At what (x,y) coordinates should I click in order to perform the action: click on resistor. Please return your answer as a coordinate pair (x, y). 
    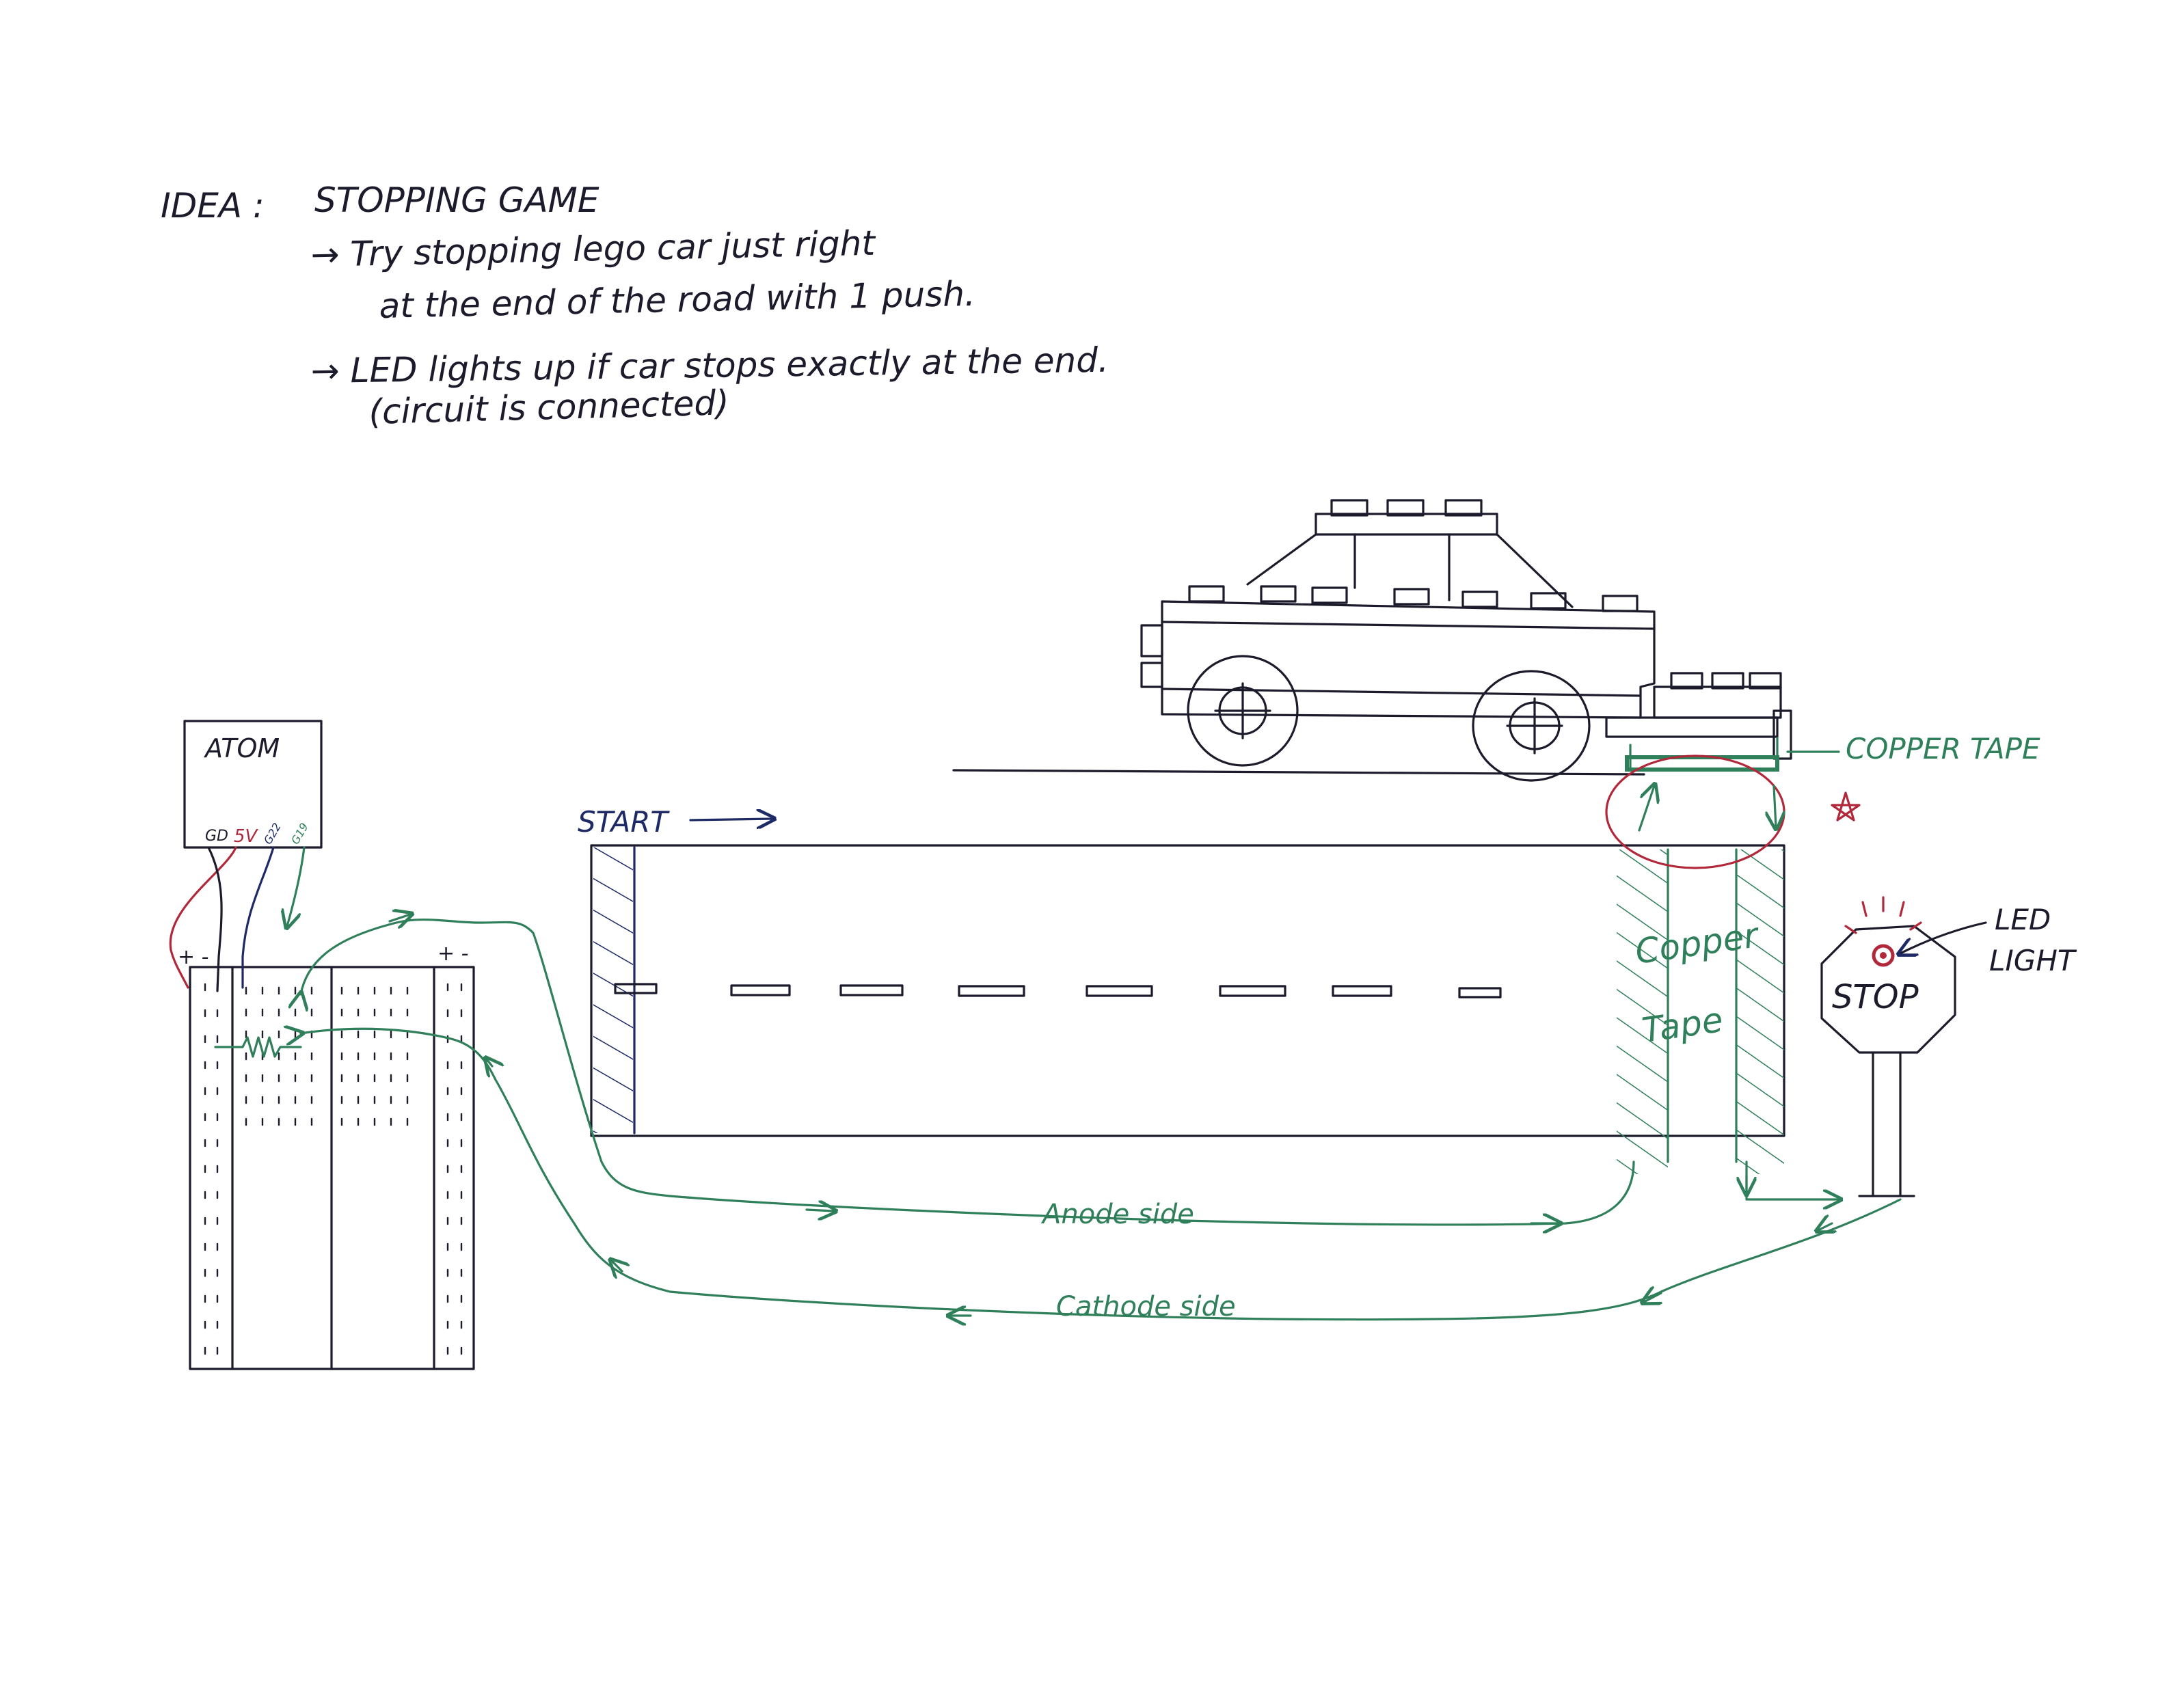
    Looking at the image, I should click on (258, 1047).